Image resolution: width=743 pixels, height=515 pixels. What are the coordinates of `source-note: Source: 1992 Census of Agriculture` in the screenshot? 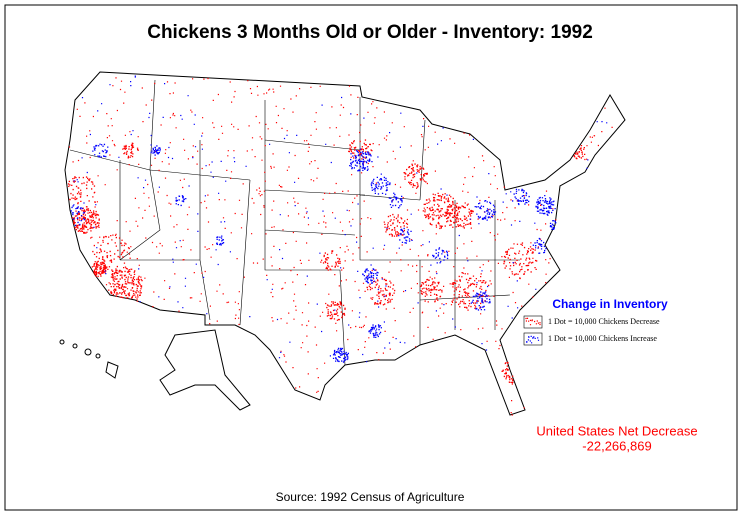 It's located at (370, 497).